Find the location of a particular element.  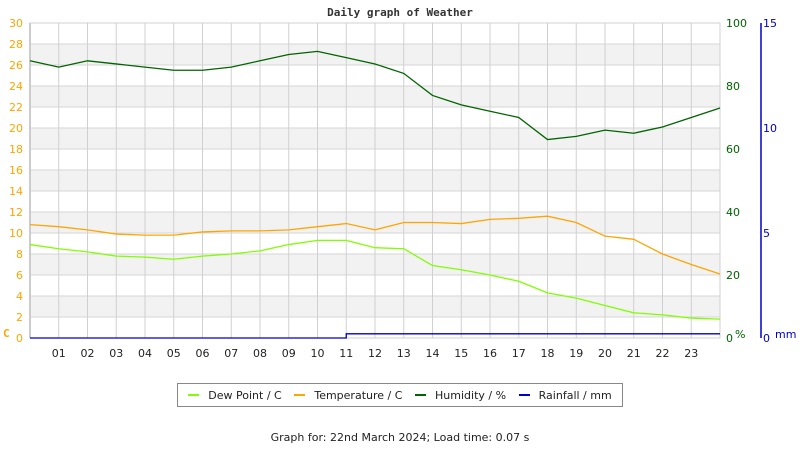

svg-text: 13 is located at coordinates (404, 353).